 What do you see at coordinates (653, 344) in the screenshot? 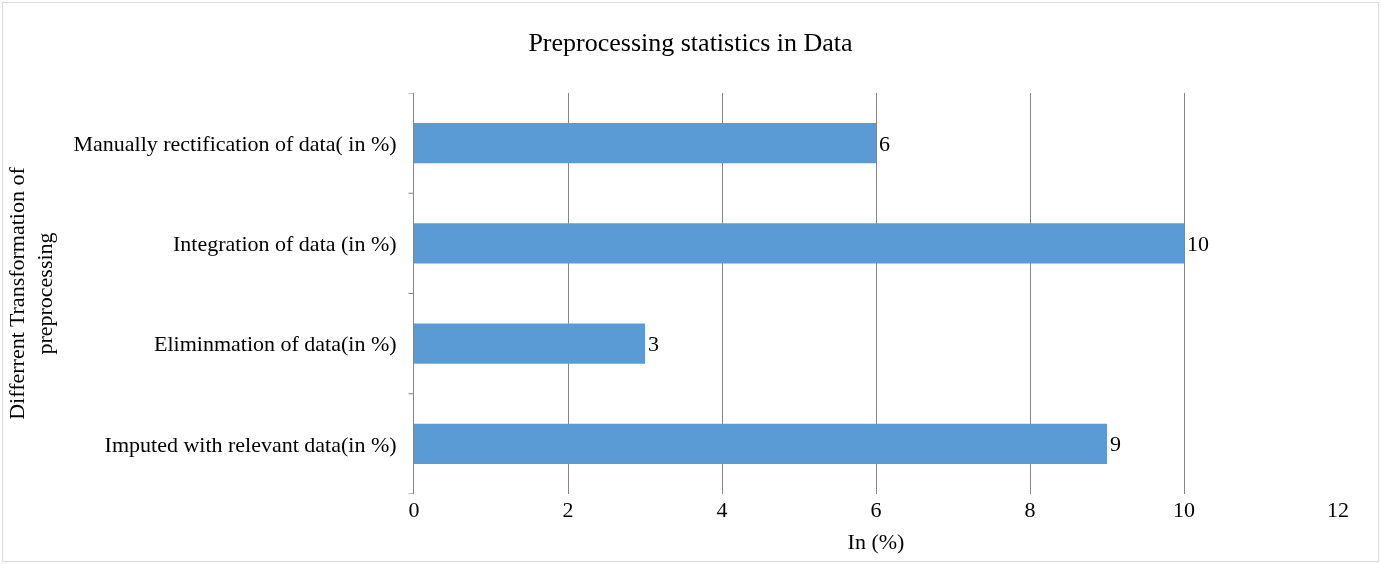
I see `data-label: 3` at bounding box center [653, 344].